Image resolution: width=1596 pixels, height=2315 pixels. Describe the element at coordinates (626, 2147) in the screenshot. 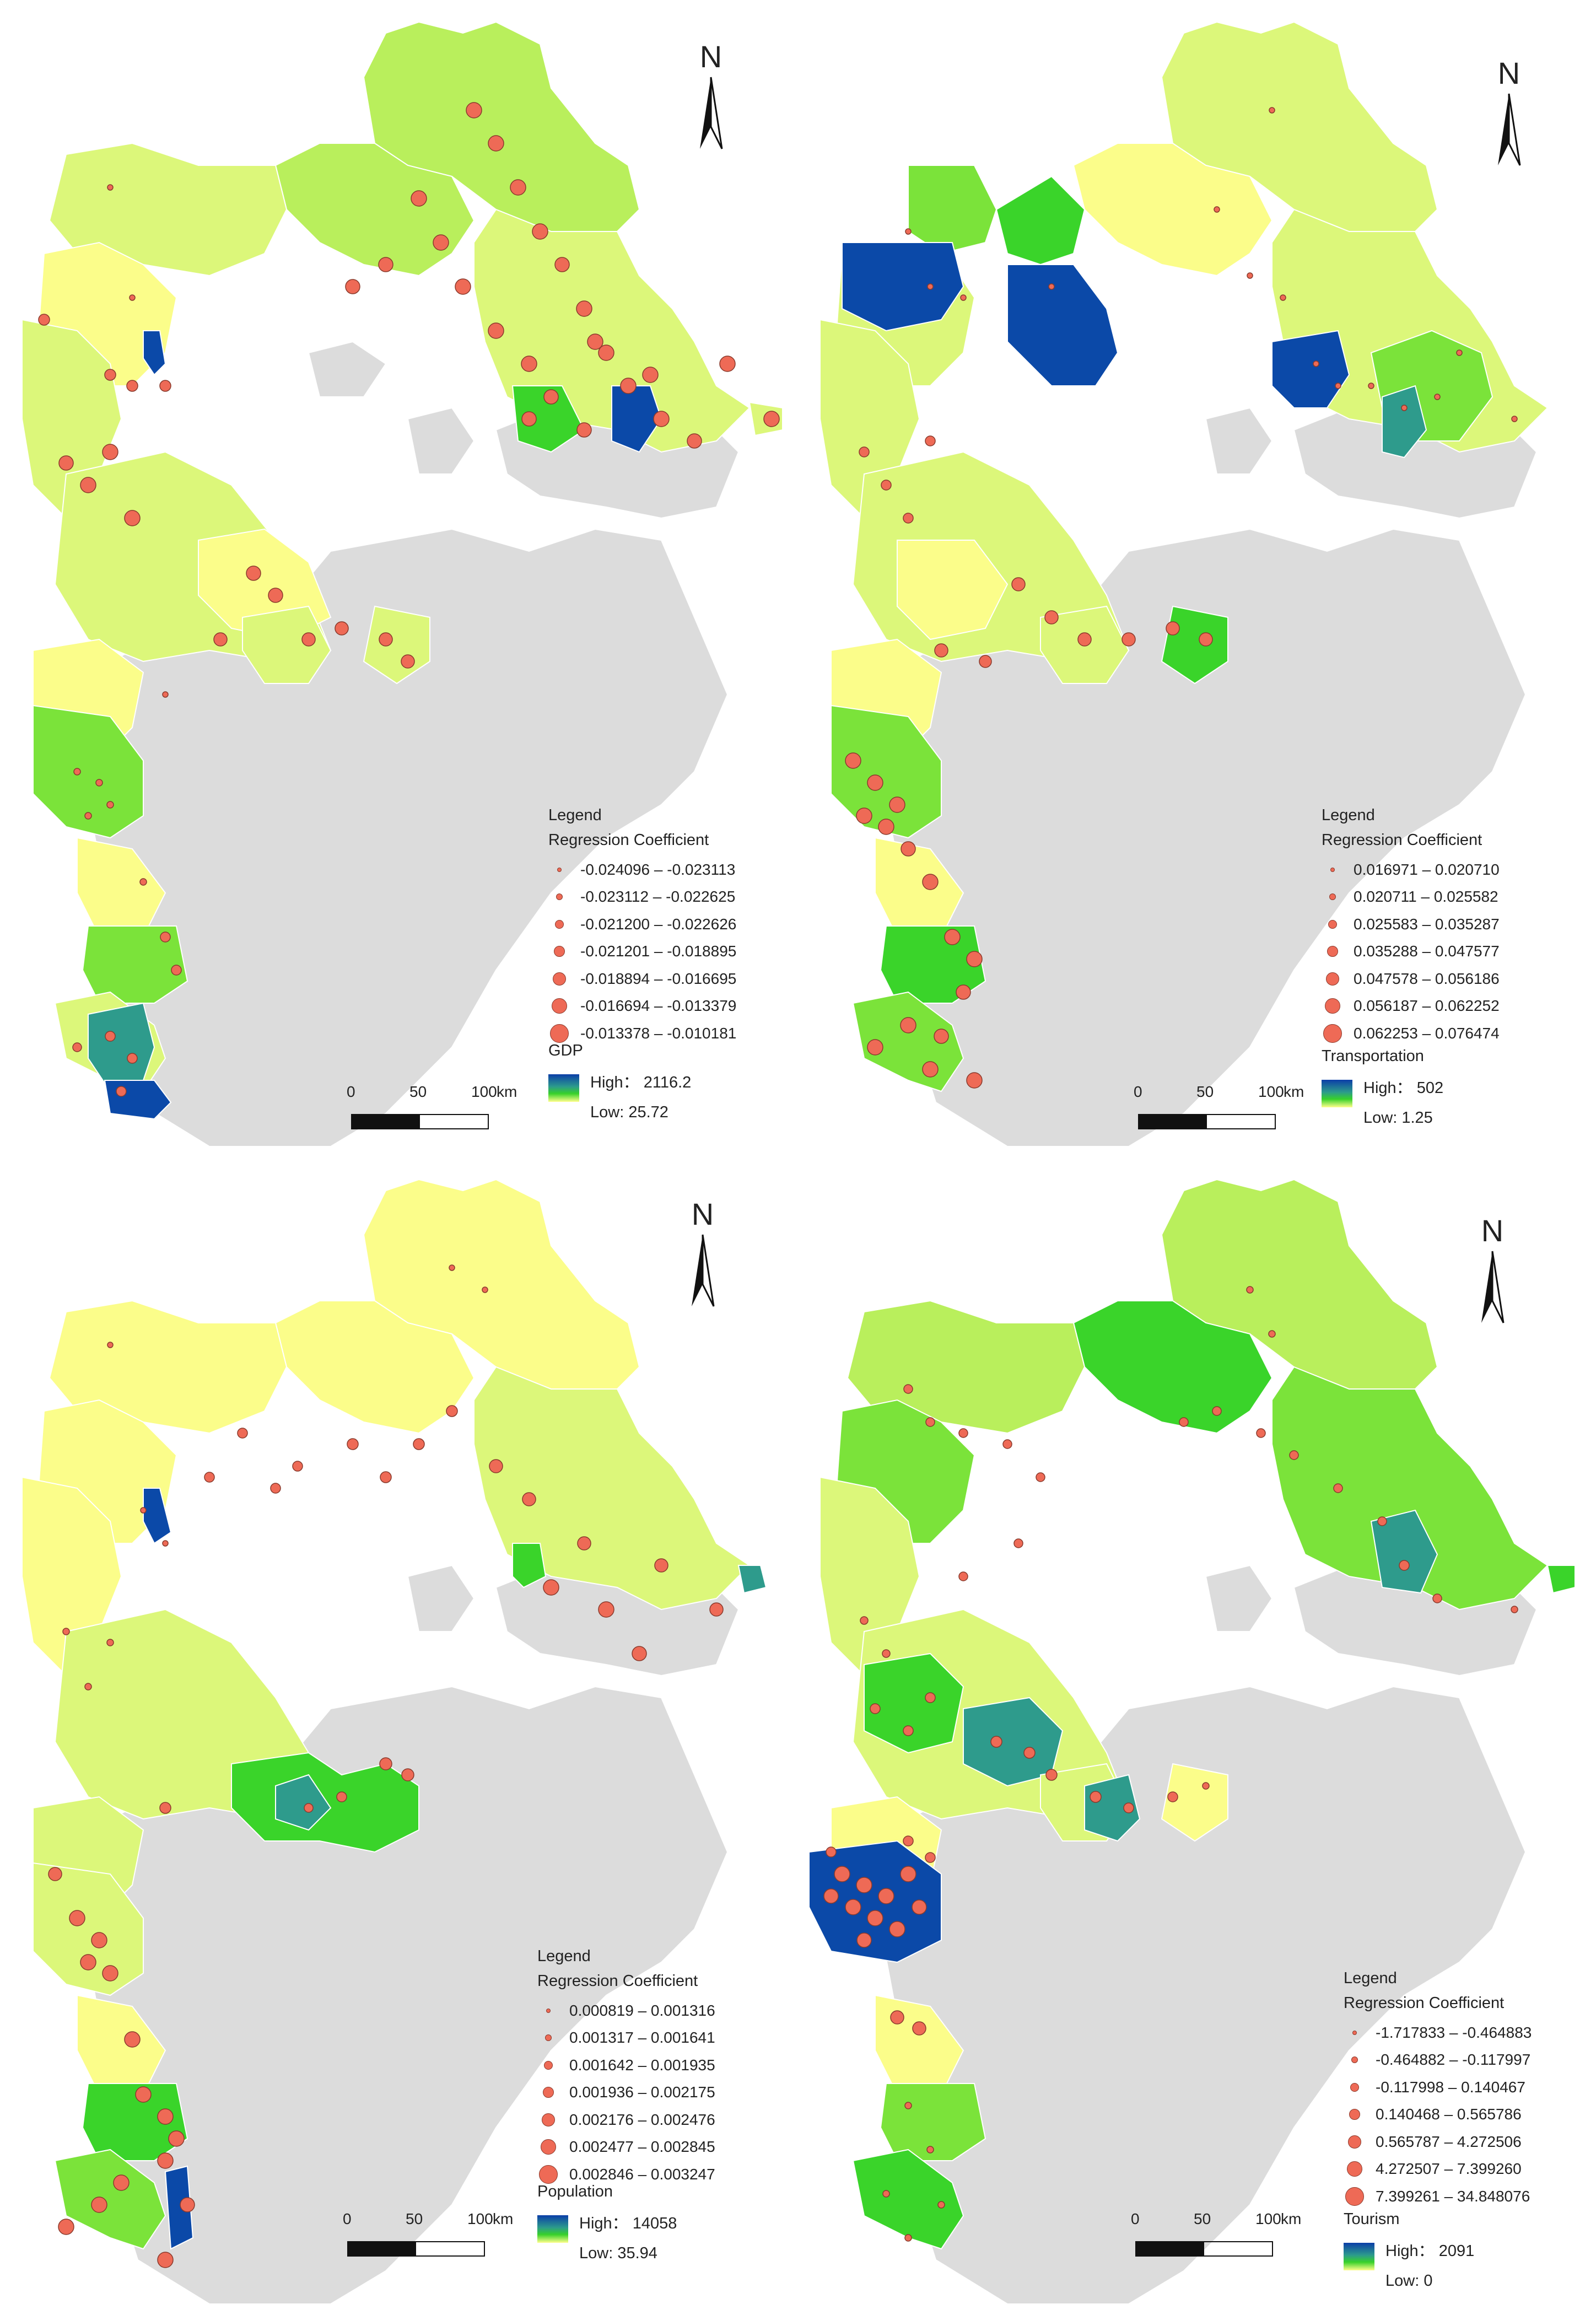

I see `legend-class: 0.002477 – 0.002845` at that location.